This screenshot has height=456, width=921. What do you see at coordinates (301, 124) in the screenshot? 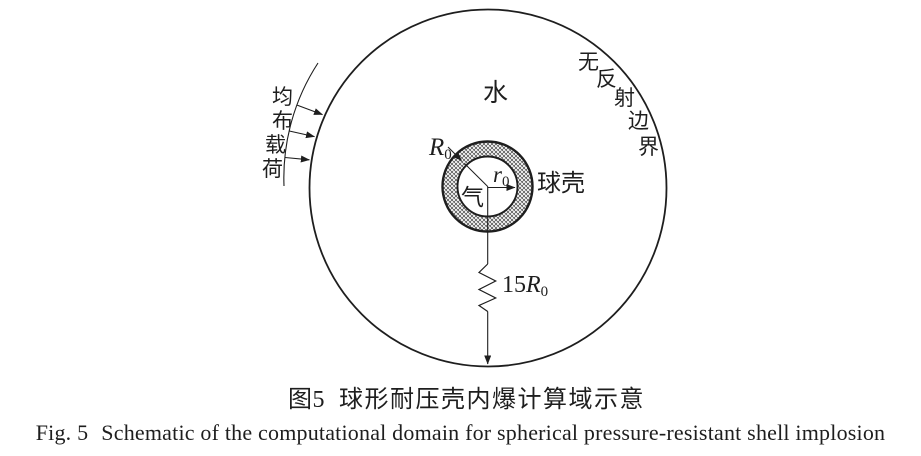
I see `load-arc` at bounding box center [301, 124].